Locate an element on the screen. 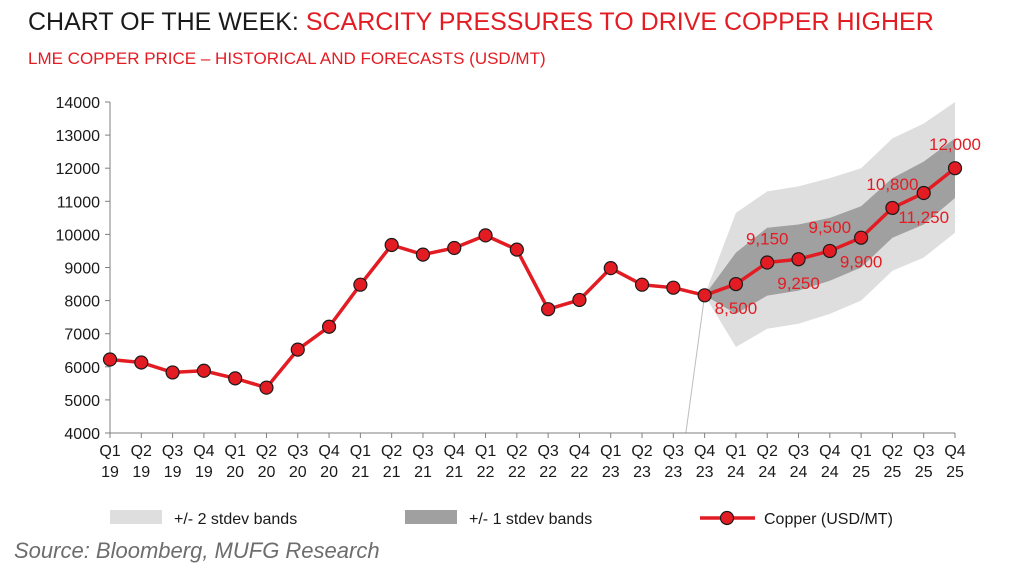 The height and width of the screenshot is (574, 1022). title-prefix: CHART OF THE WEEK: is located at coordinates (167, 22).